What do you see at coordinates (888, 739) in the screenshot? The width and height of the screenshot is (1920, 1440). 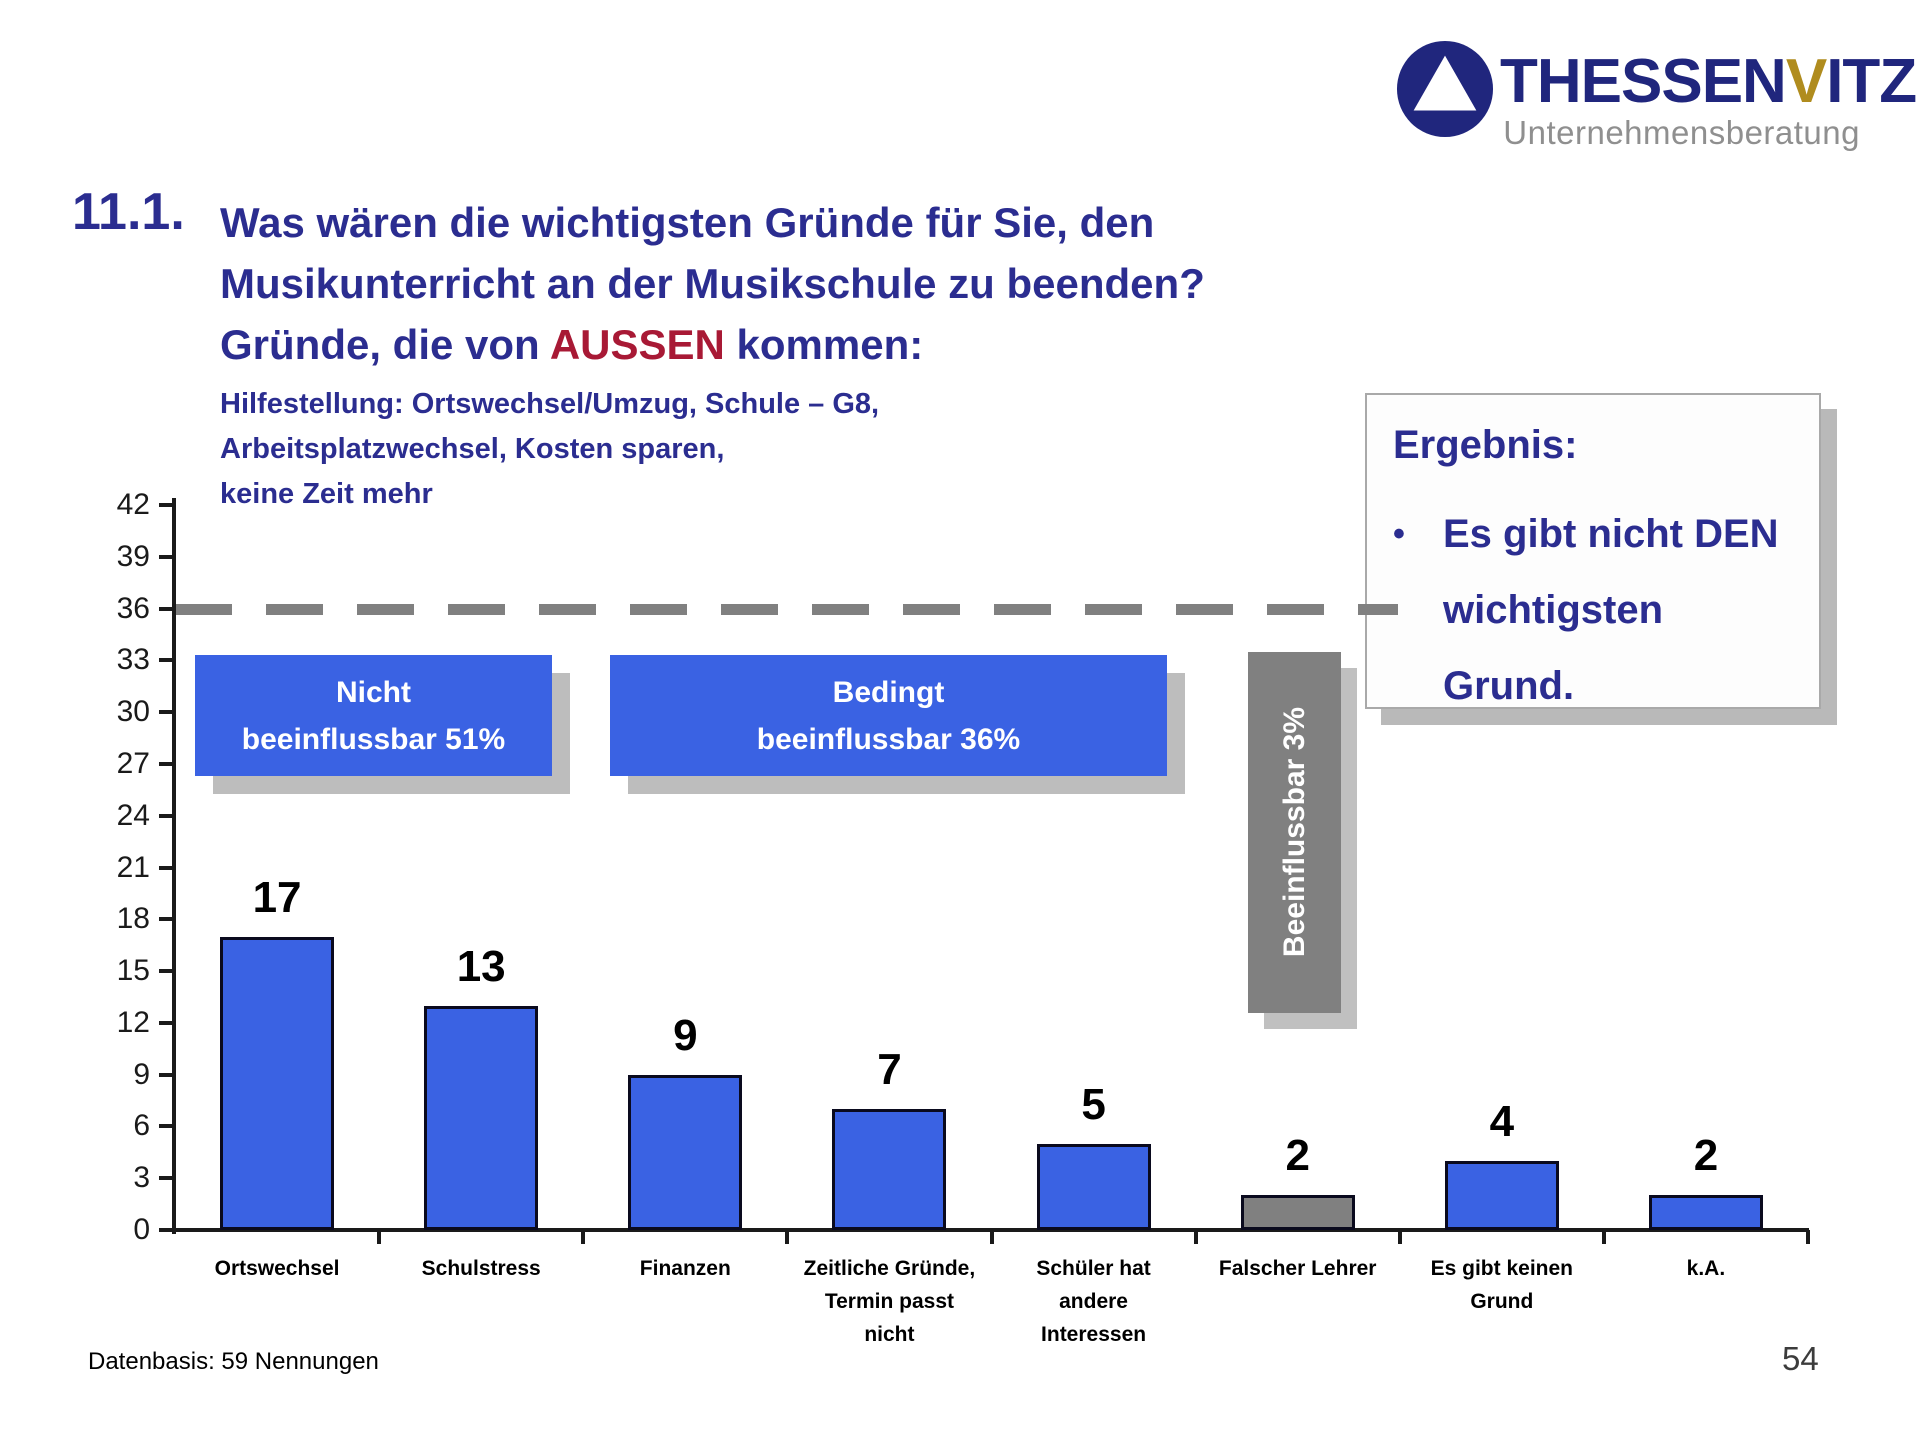 I see `annotation-line: beeinflussbar 36%` at bounding box center [888, 739].